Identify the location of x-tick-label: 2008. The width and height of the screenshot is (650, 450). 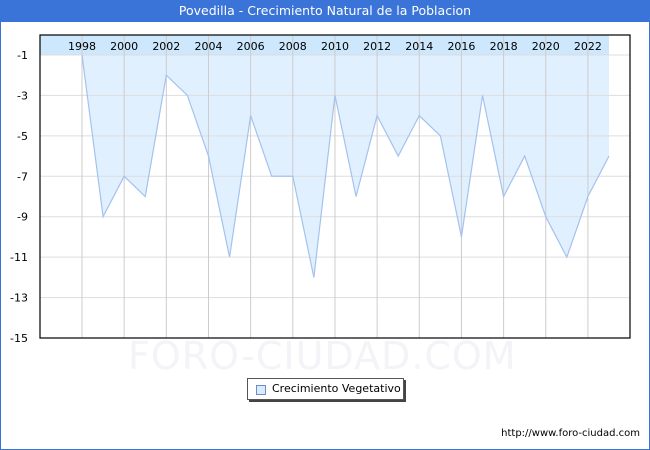
(293, 46).